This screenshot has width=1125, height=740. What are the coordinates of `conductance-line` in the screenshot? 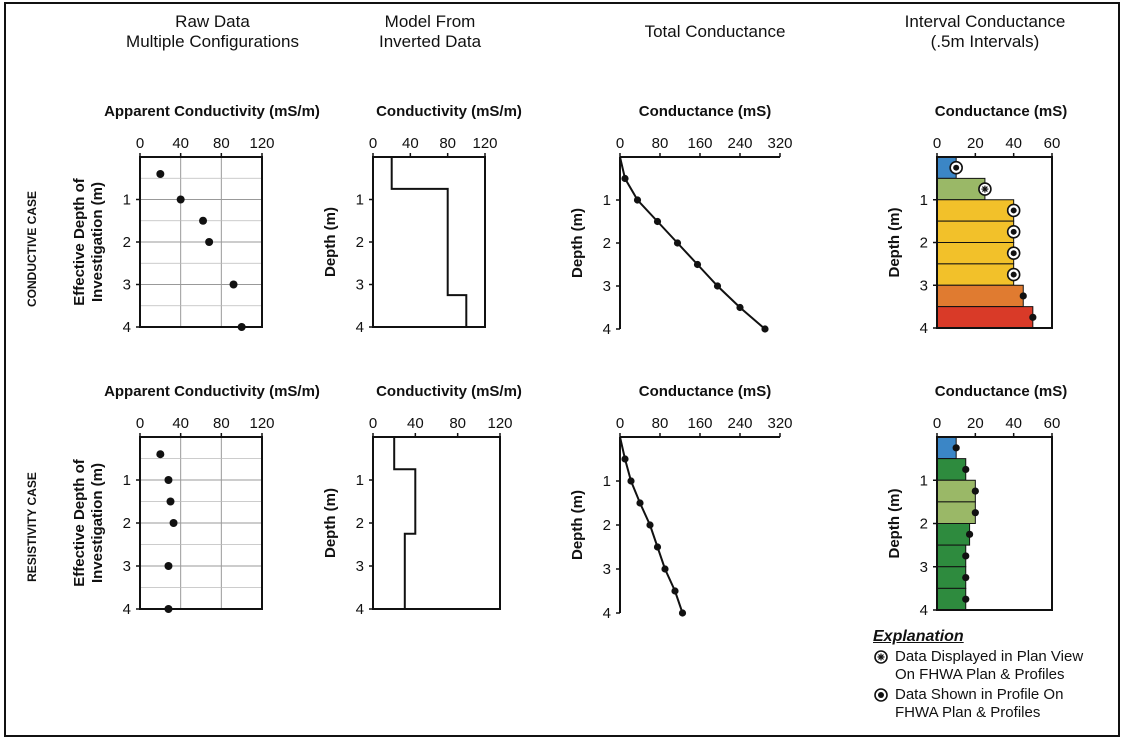 It's located at (692, 243).